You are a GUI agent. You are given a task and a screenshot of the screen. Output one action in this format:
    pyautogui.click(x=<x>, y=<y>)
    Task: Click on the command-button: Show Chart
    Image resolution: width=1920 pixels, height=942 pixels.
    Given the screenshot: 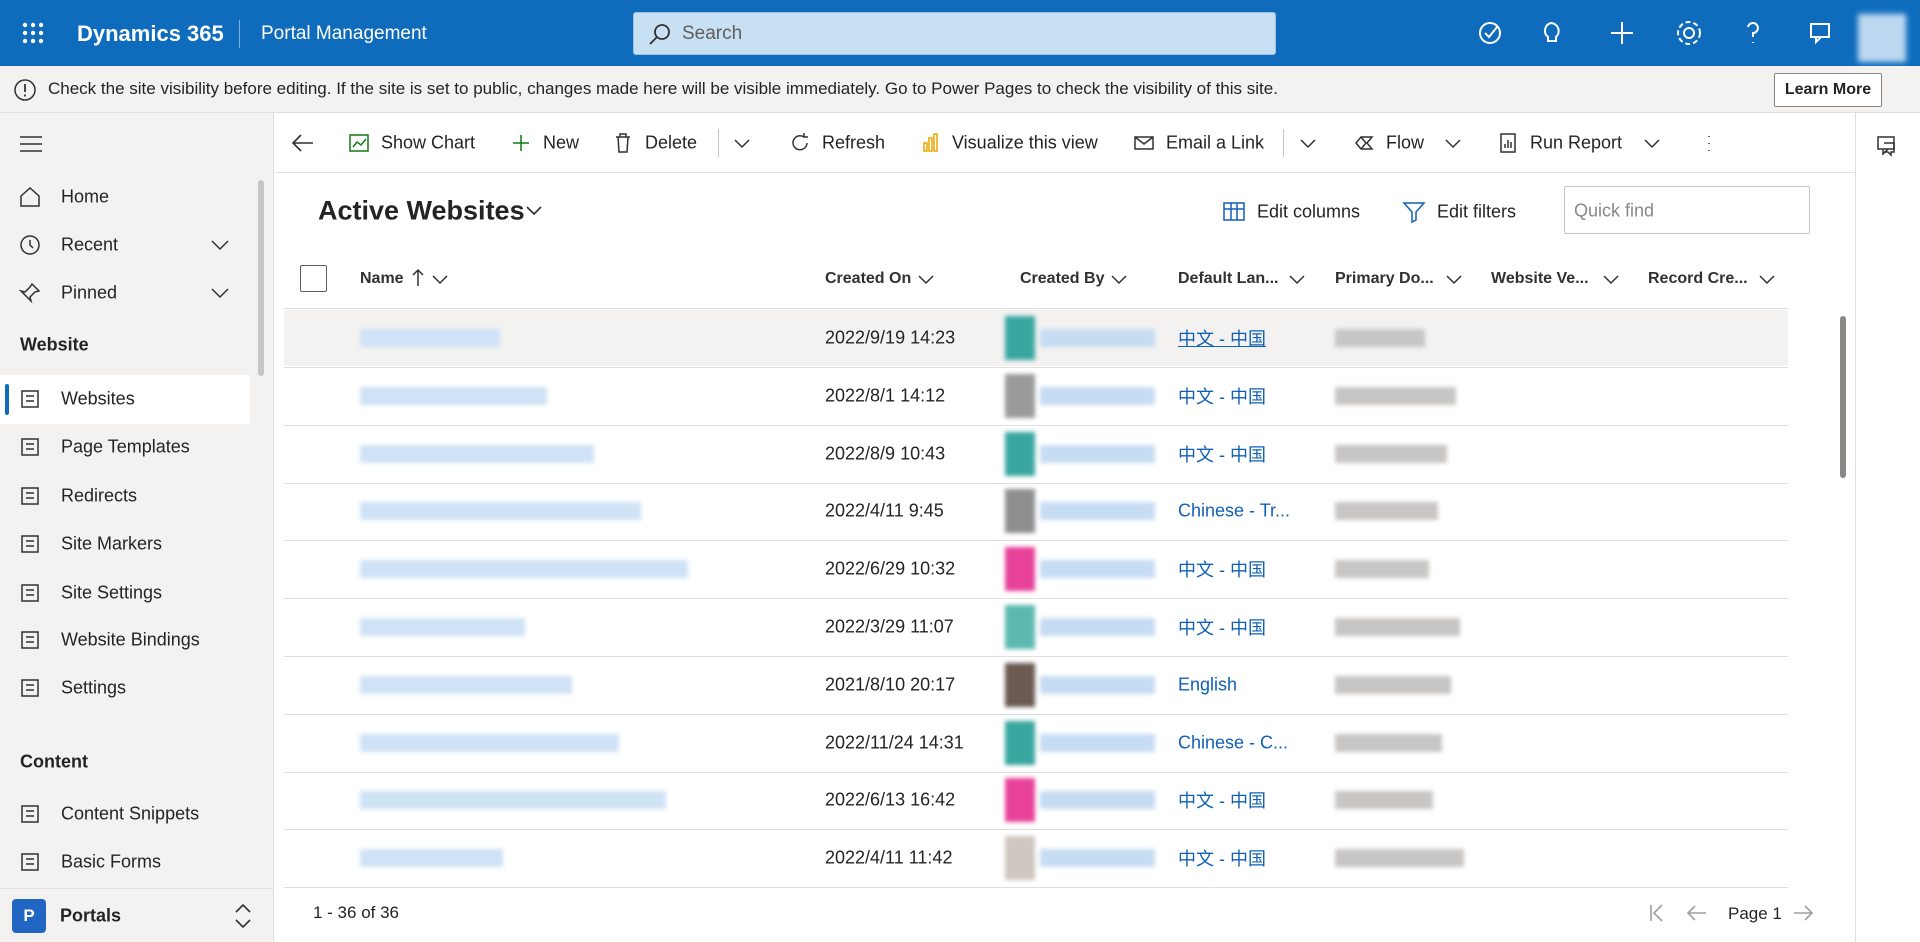 What is the action you would take?
    pyautogui.click(x=428, y=142)
    